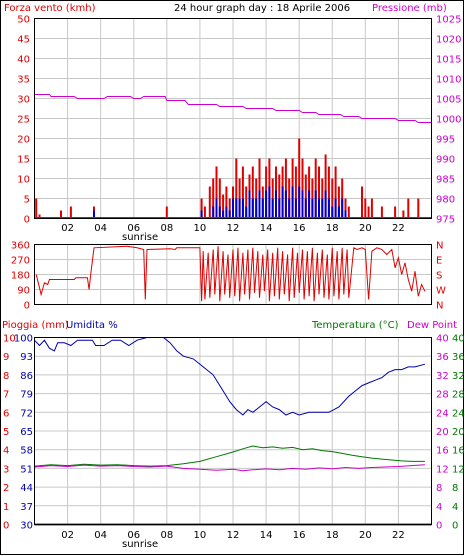 The width and height of the screenshot is (465, 556). What do you see at coordinates (20, 261) in the screenshot?
I see `direction-degree-tick-label: 270` at bounding box center [20, 261].